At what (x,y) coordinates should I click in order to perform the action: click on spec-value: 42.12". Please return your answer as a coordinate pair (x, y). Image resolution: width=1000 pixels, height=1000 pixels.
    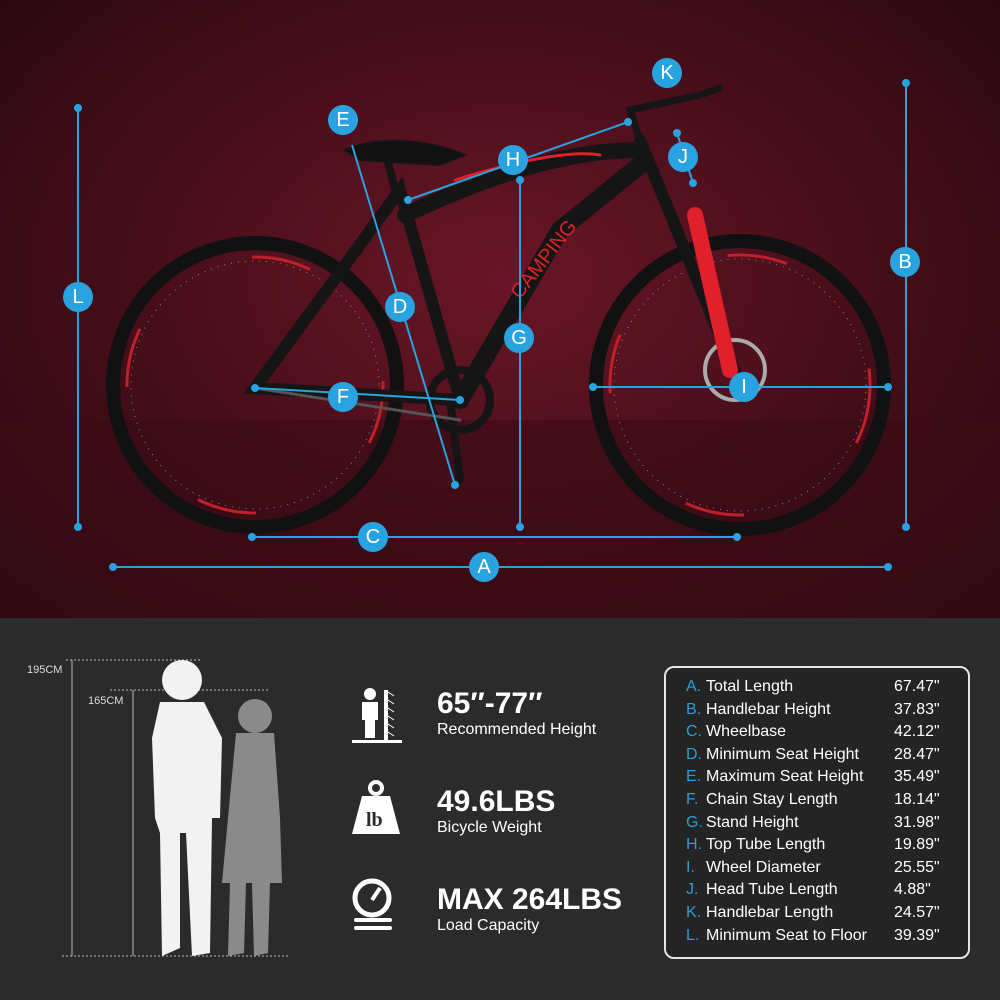
    Looking at the image, I should click on (917, 732).